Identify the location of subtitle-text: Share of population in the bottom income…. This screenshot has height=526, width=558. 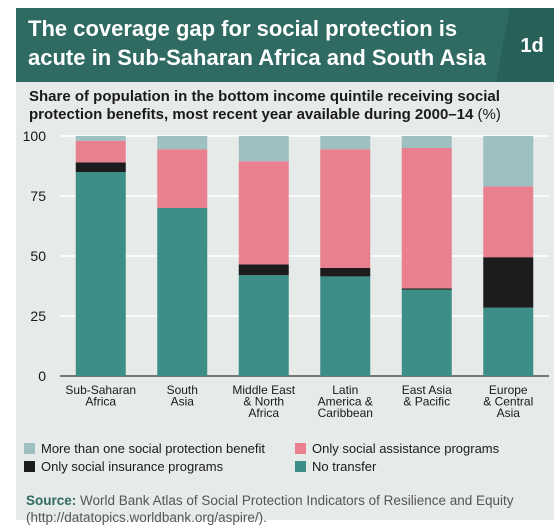
(264, 105).